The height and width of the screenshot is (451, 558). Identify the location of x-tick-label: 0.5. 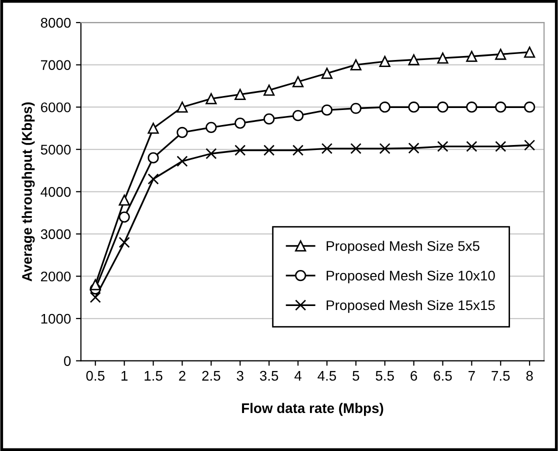
(95, 375).